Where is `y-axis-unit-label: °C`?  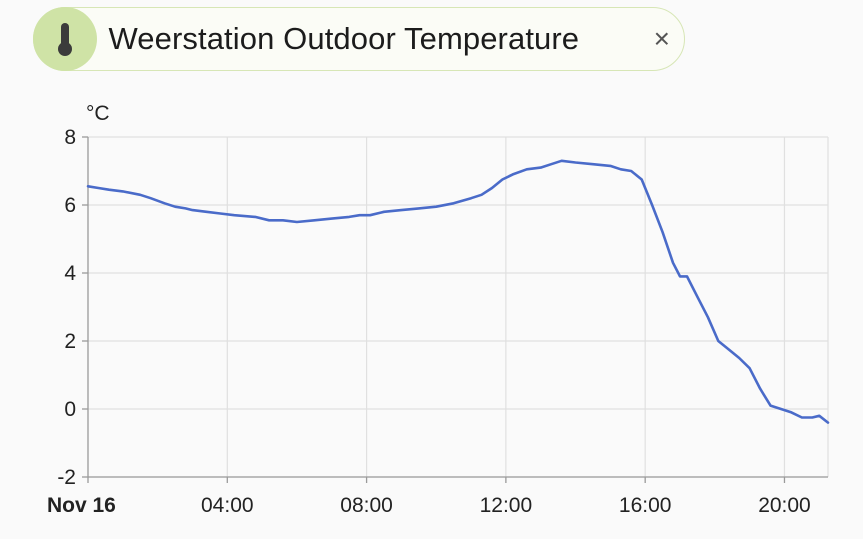 y-axis-unit-label: °C is located at coordinates (98, 113).